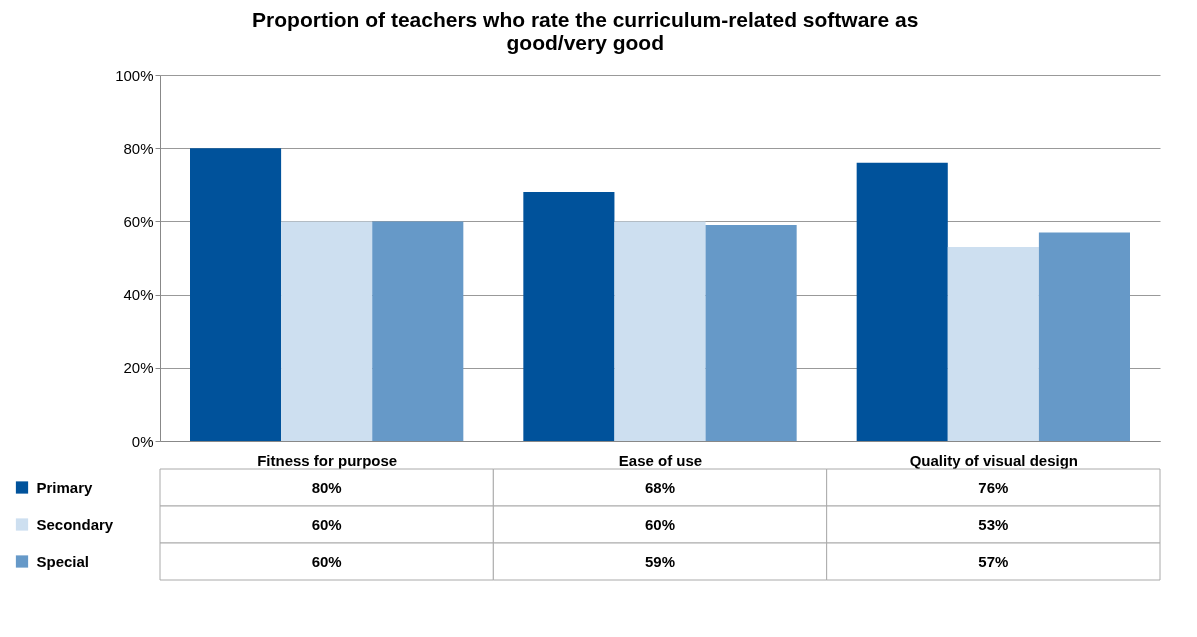  I want to click on y-tick-label: 20%, so click(138, 368).